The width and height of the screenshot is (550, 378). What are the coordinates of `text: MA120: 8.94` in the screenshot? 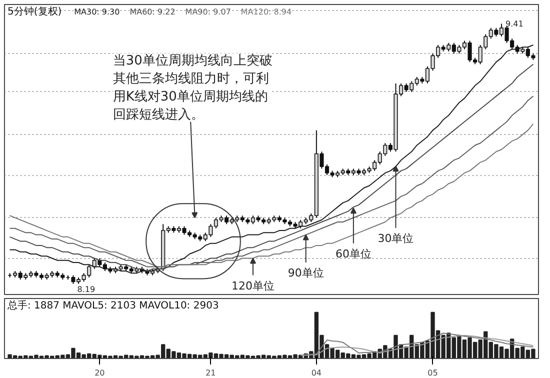 It's located at (266, 12).